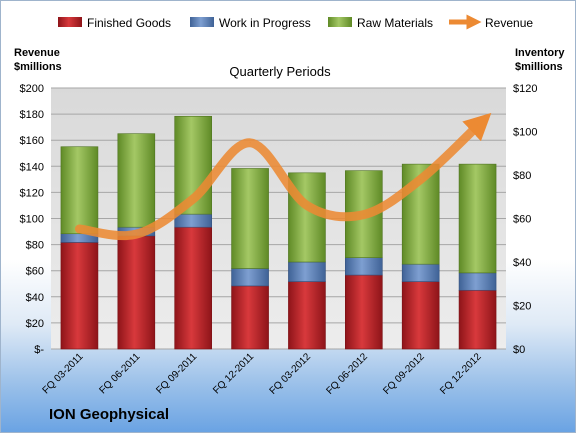 This screenshot has width=576, height=433. What do you see at coordinates (202, 22) in the screenshot?
I see `legend-swatch-work-in-progress` at bounding box center [202, 22].